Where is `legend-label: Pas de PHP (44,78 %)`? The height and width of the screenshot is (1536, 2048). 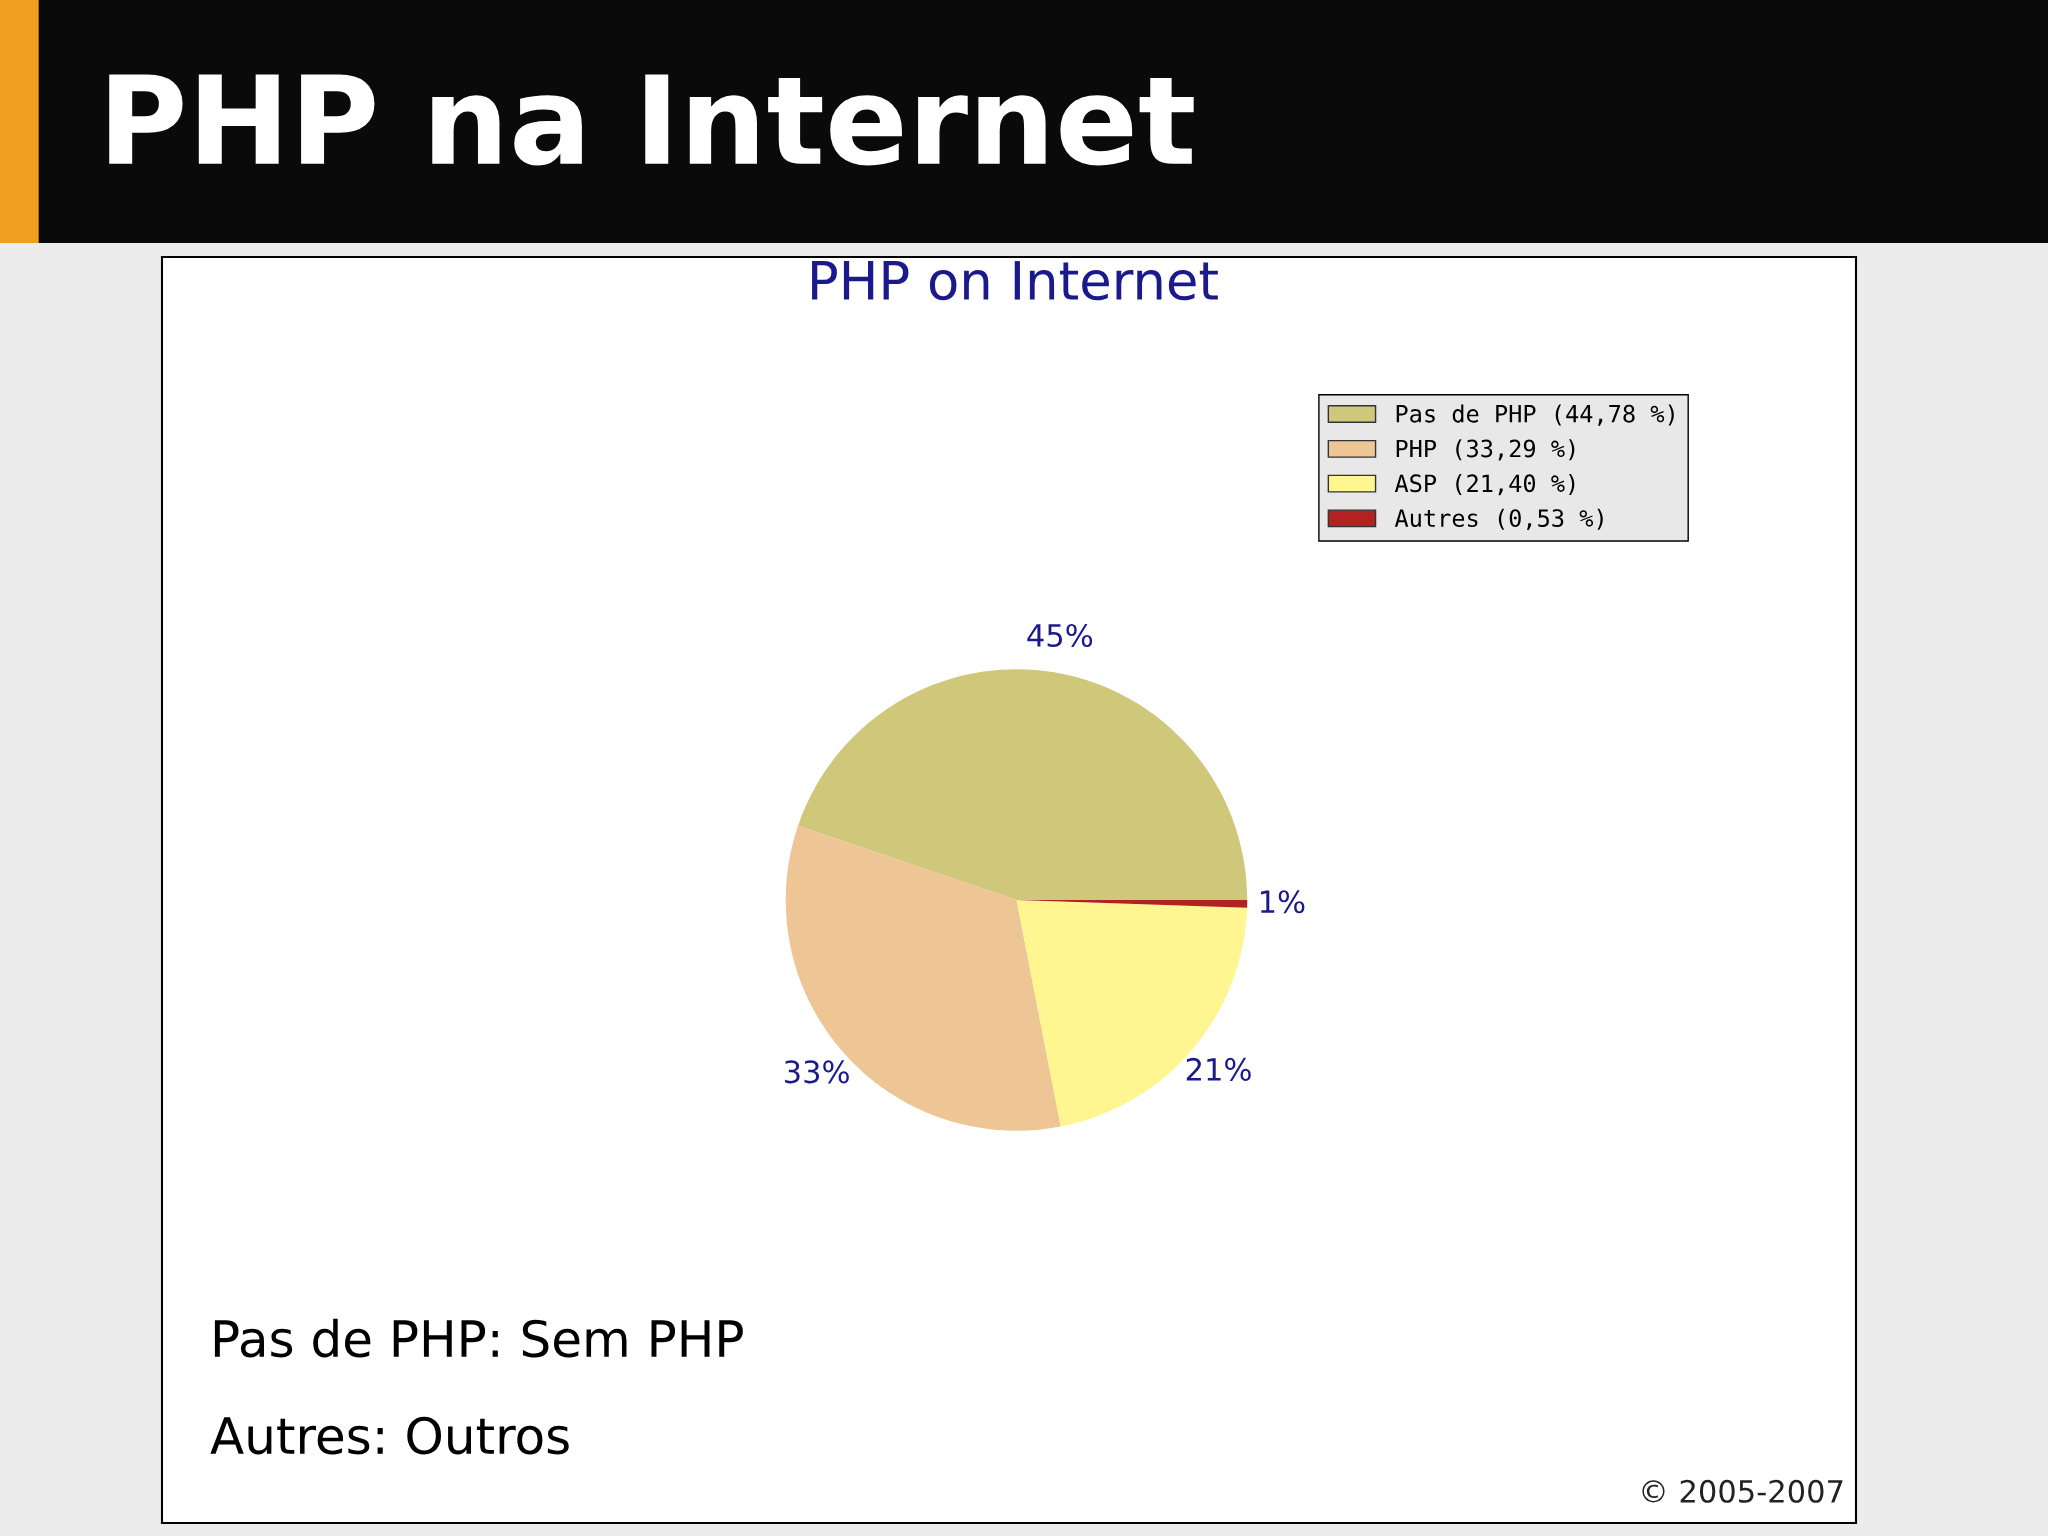
legend-label: Pas de PHP (44,78 %) is located at coordinates (1535, 415).